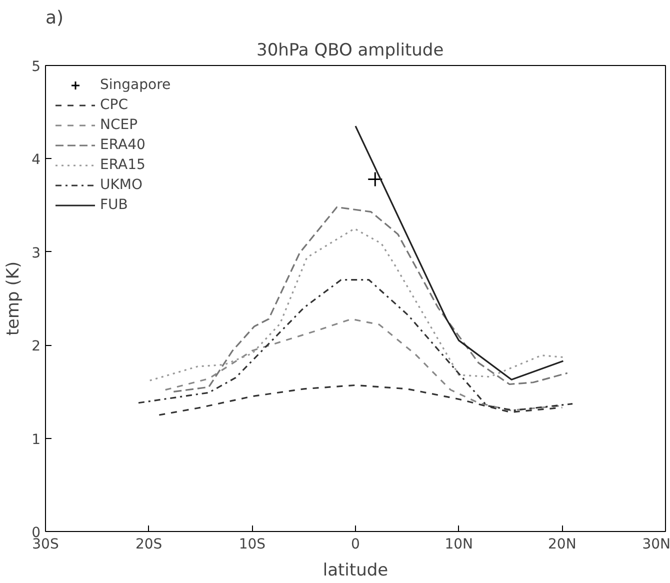  Describe the element at coordinates (114, 105) in the screenshot. I see `legend-label: CPC` at that location.